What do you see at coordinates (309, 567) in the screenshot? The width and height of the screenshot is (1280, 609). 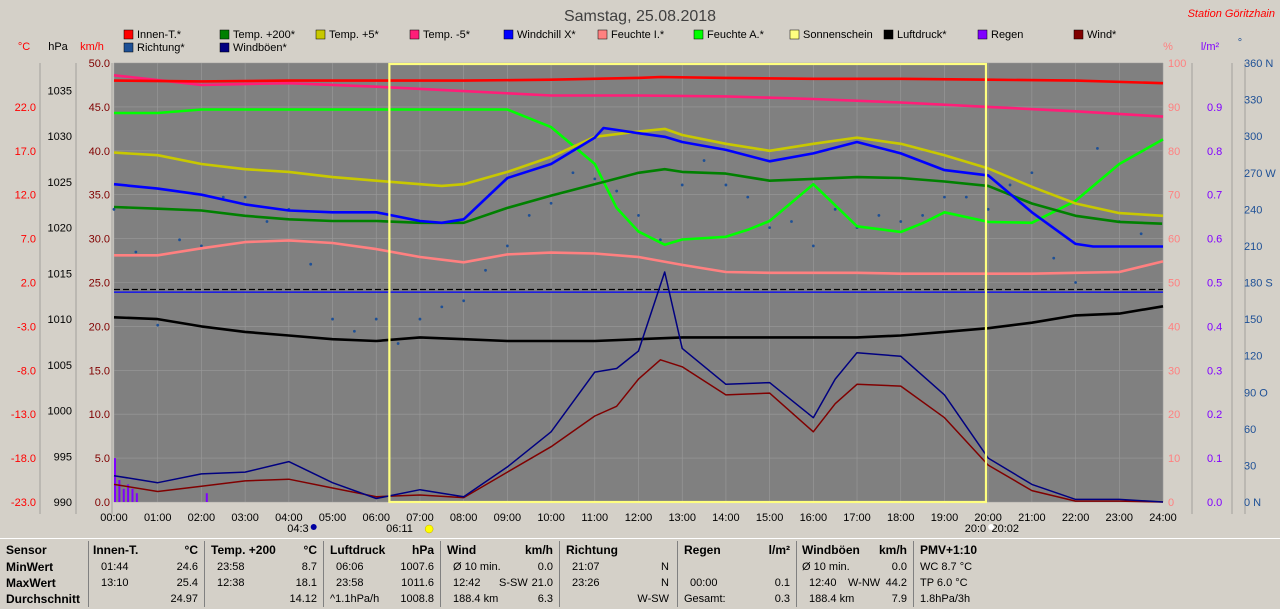 I see `stats-temp200-min-value: 8.7` at bounding box center [309, 567].